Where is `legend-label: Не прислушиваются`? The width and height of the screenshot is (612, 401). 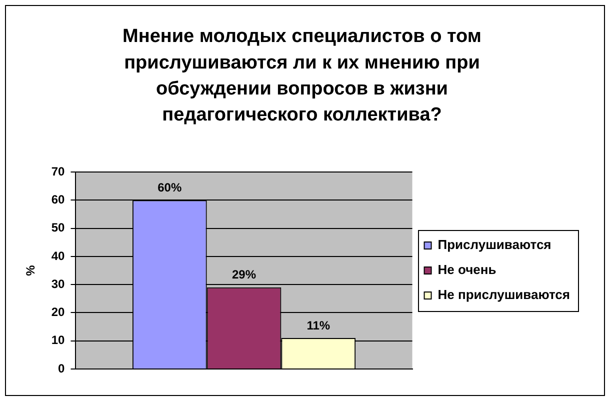 legend-label: Не прислушиваются is located at coordinates (504, 294).